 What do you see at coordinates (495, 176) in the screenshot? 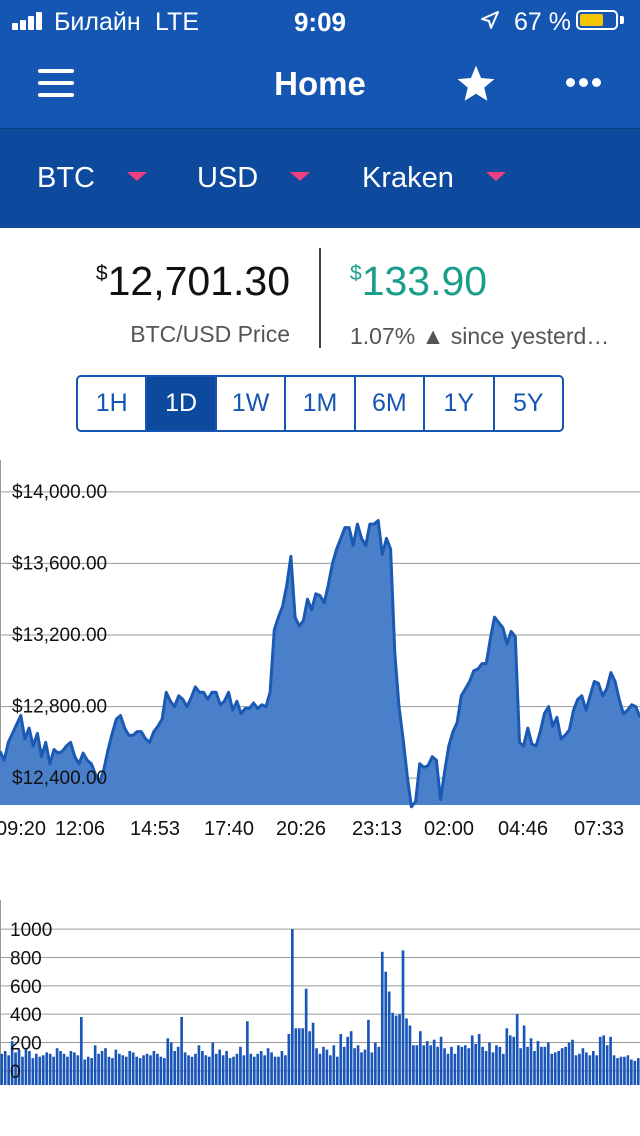
I see `caret-down-icon` at bounding box center [495, 176].